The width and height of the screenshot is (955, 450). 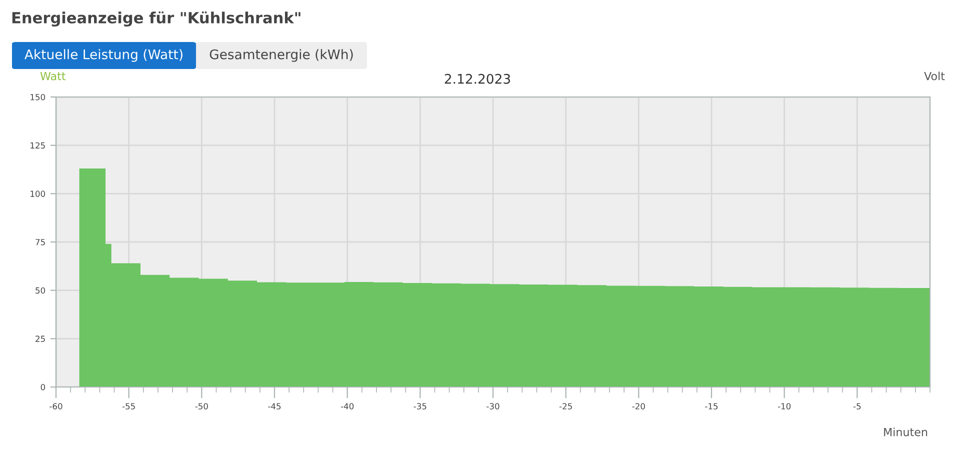 I want to click on y-tick-label: 50, so click(x=41, y=290).